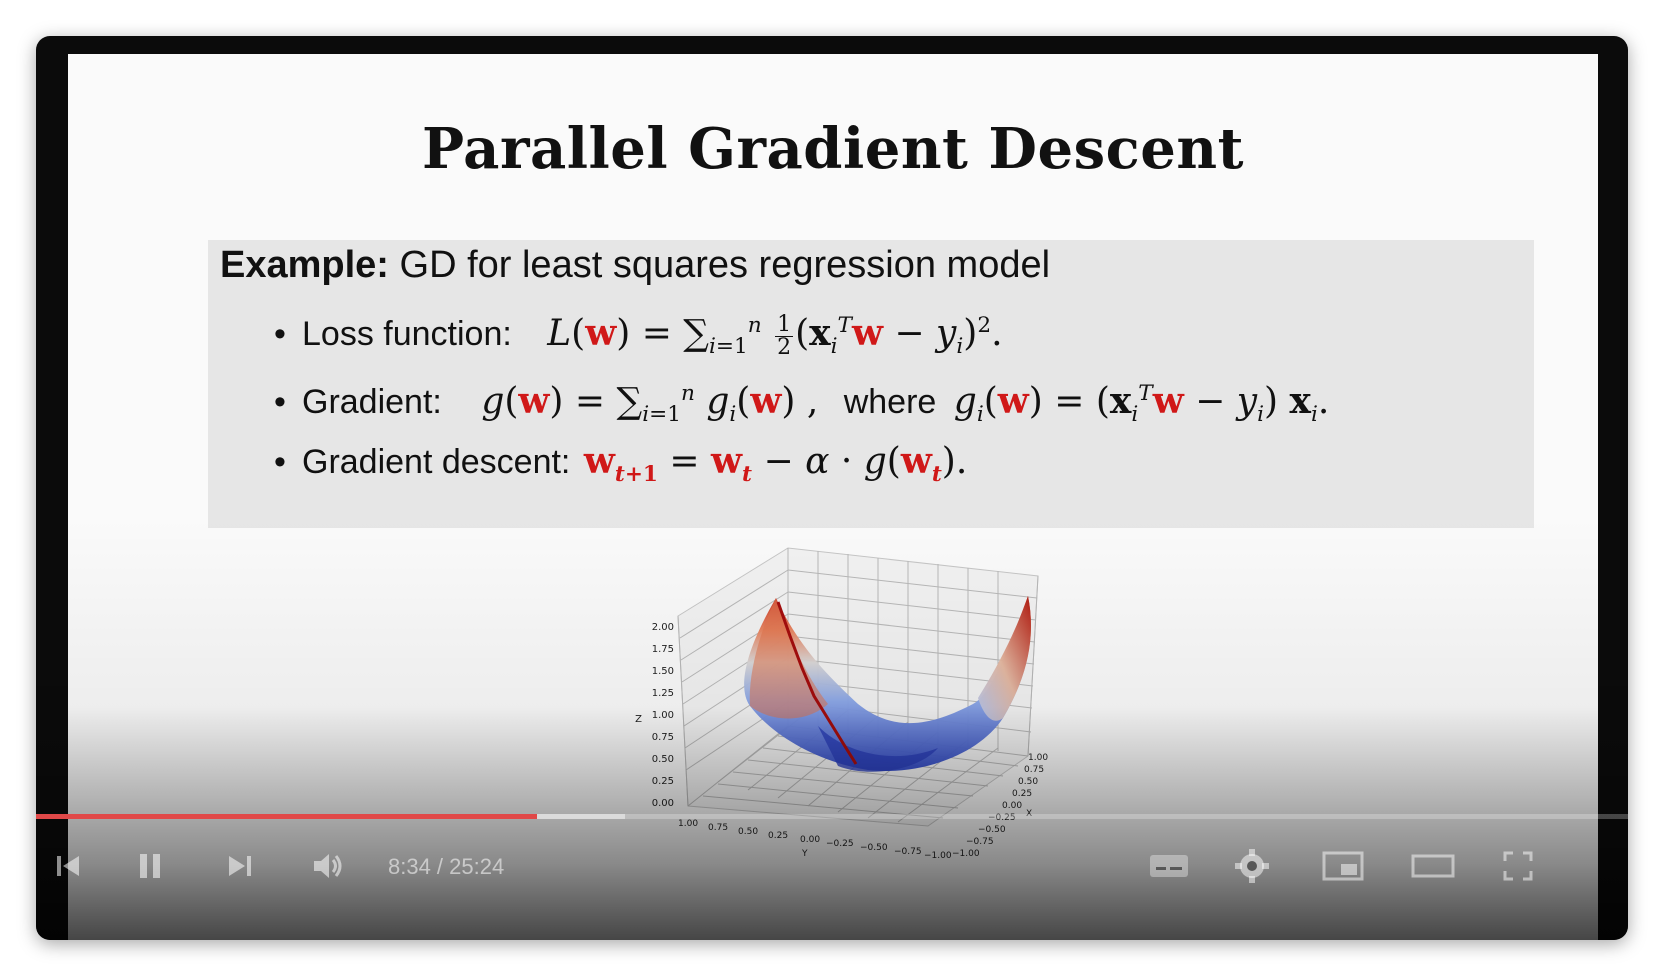 The width and height of the screenshot is (1664, 976). I want to click on fullscreen-icon, so click(1518, 866).